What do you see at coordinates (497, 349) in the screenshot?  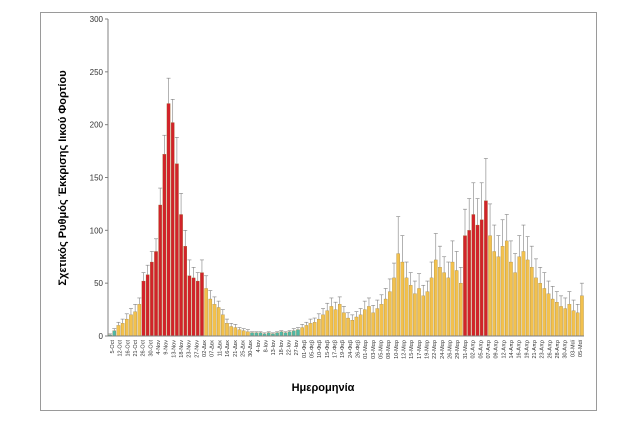 I see `x-tick-label: 09-Απρ` at bounding box center [497, 349].